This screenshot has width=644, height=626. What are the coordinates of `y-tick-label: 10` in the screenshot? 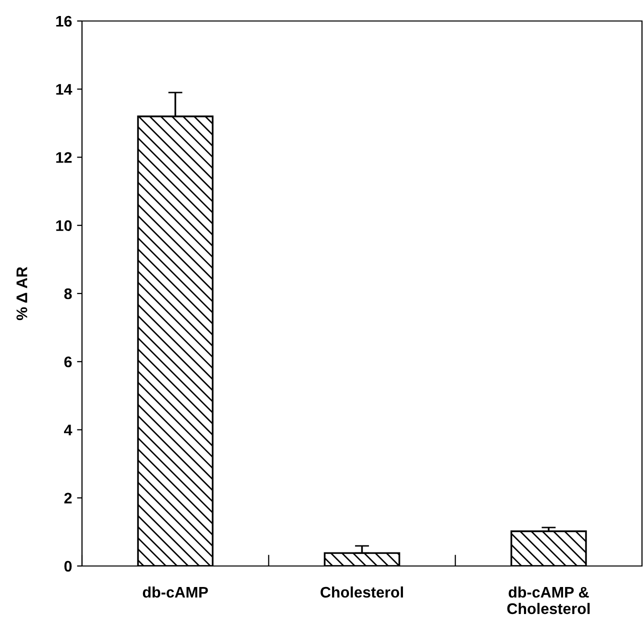 It's located at (64, 226).